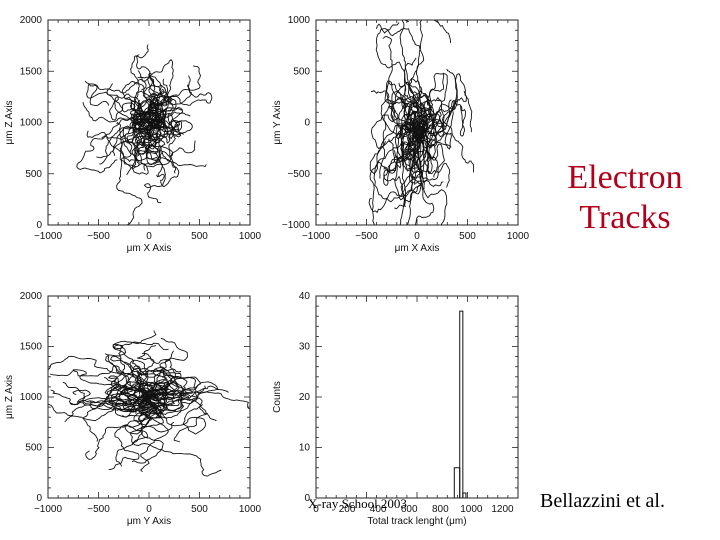 The height and width of the screenshot is (540, 720). I want to click on x-tick-label: 800, so click(440, 509).